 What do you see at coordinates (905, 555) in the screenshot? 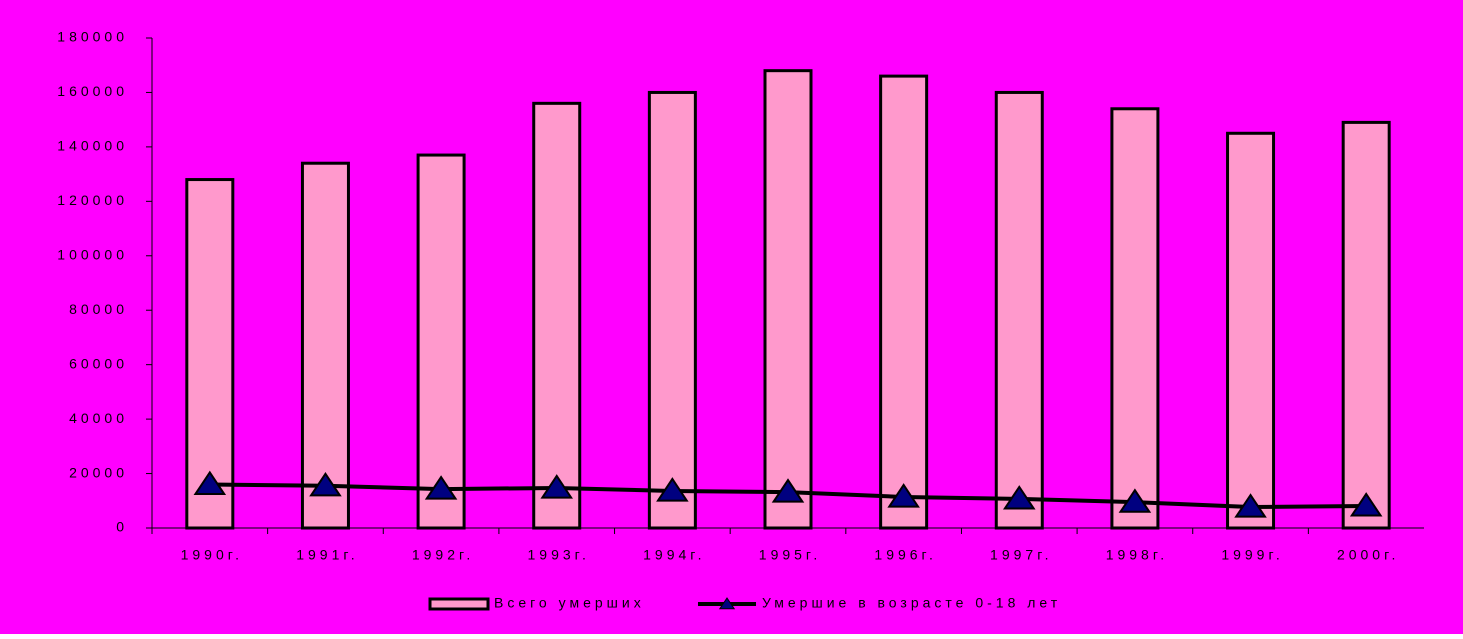
I see `x-tick-label: 1996г.` at bounding box center [905, 555].